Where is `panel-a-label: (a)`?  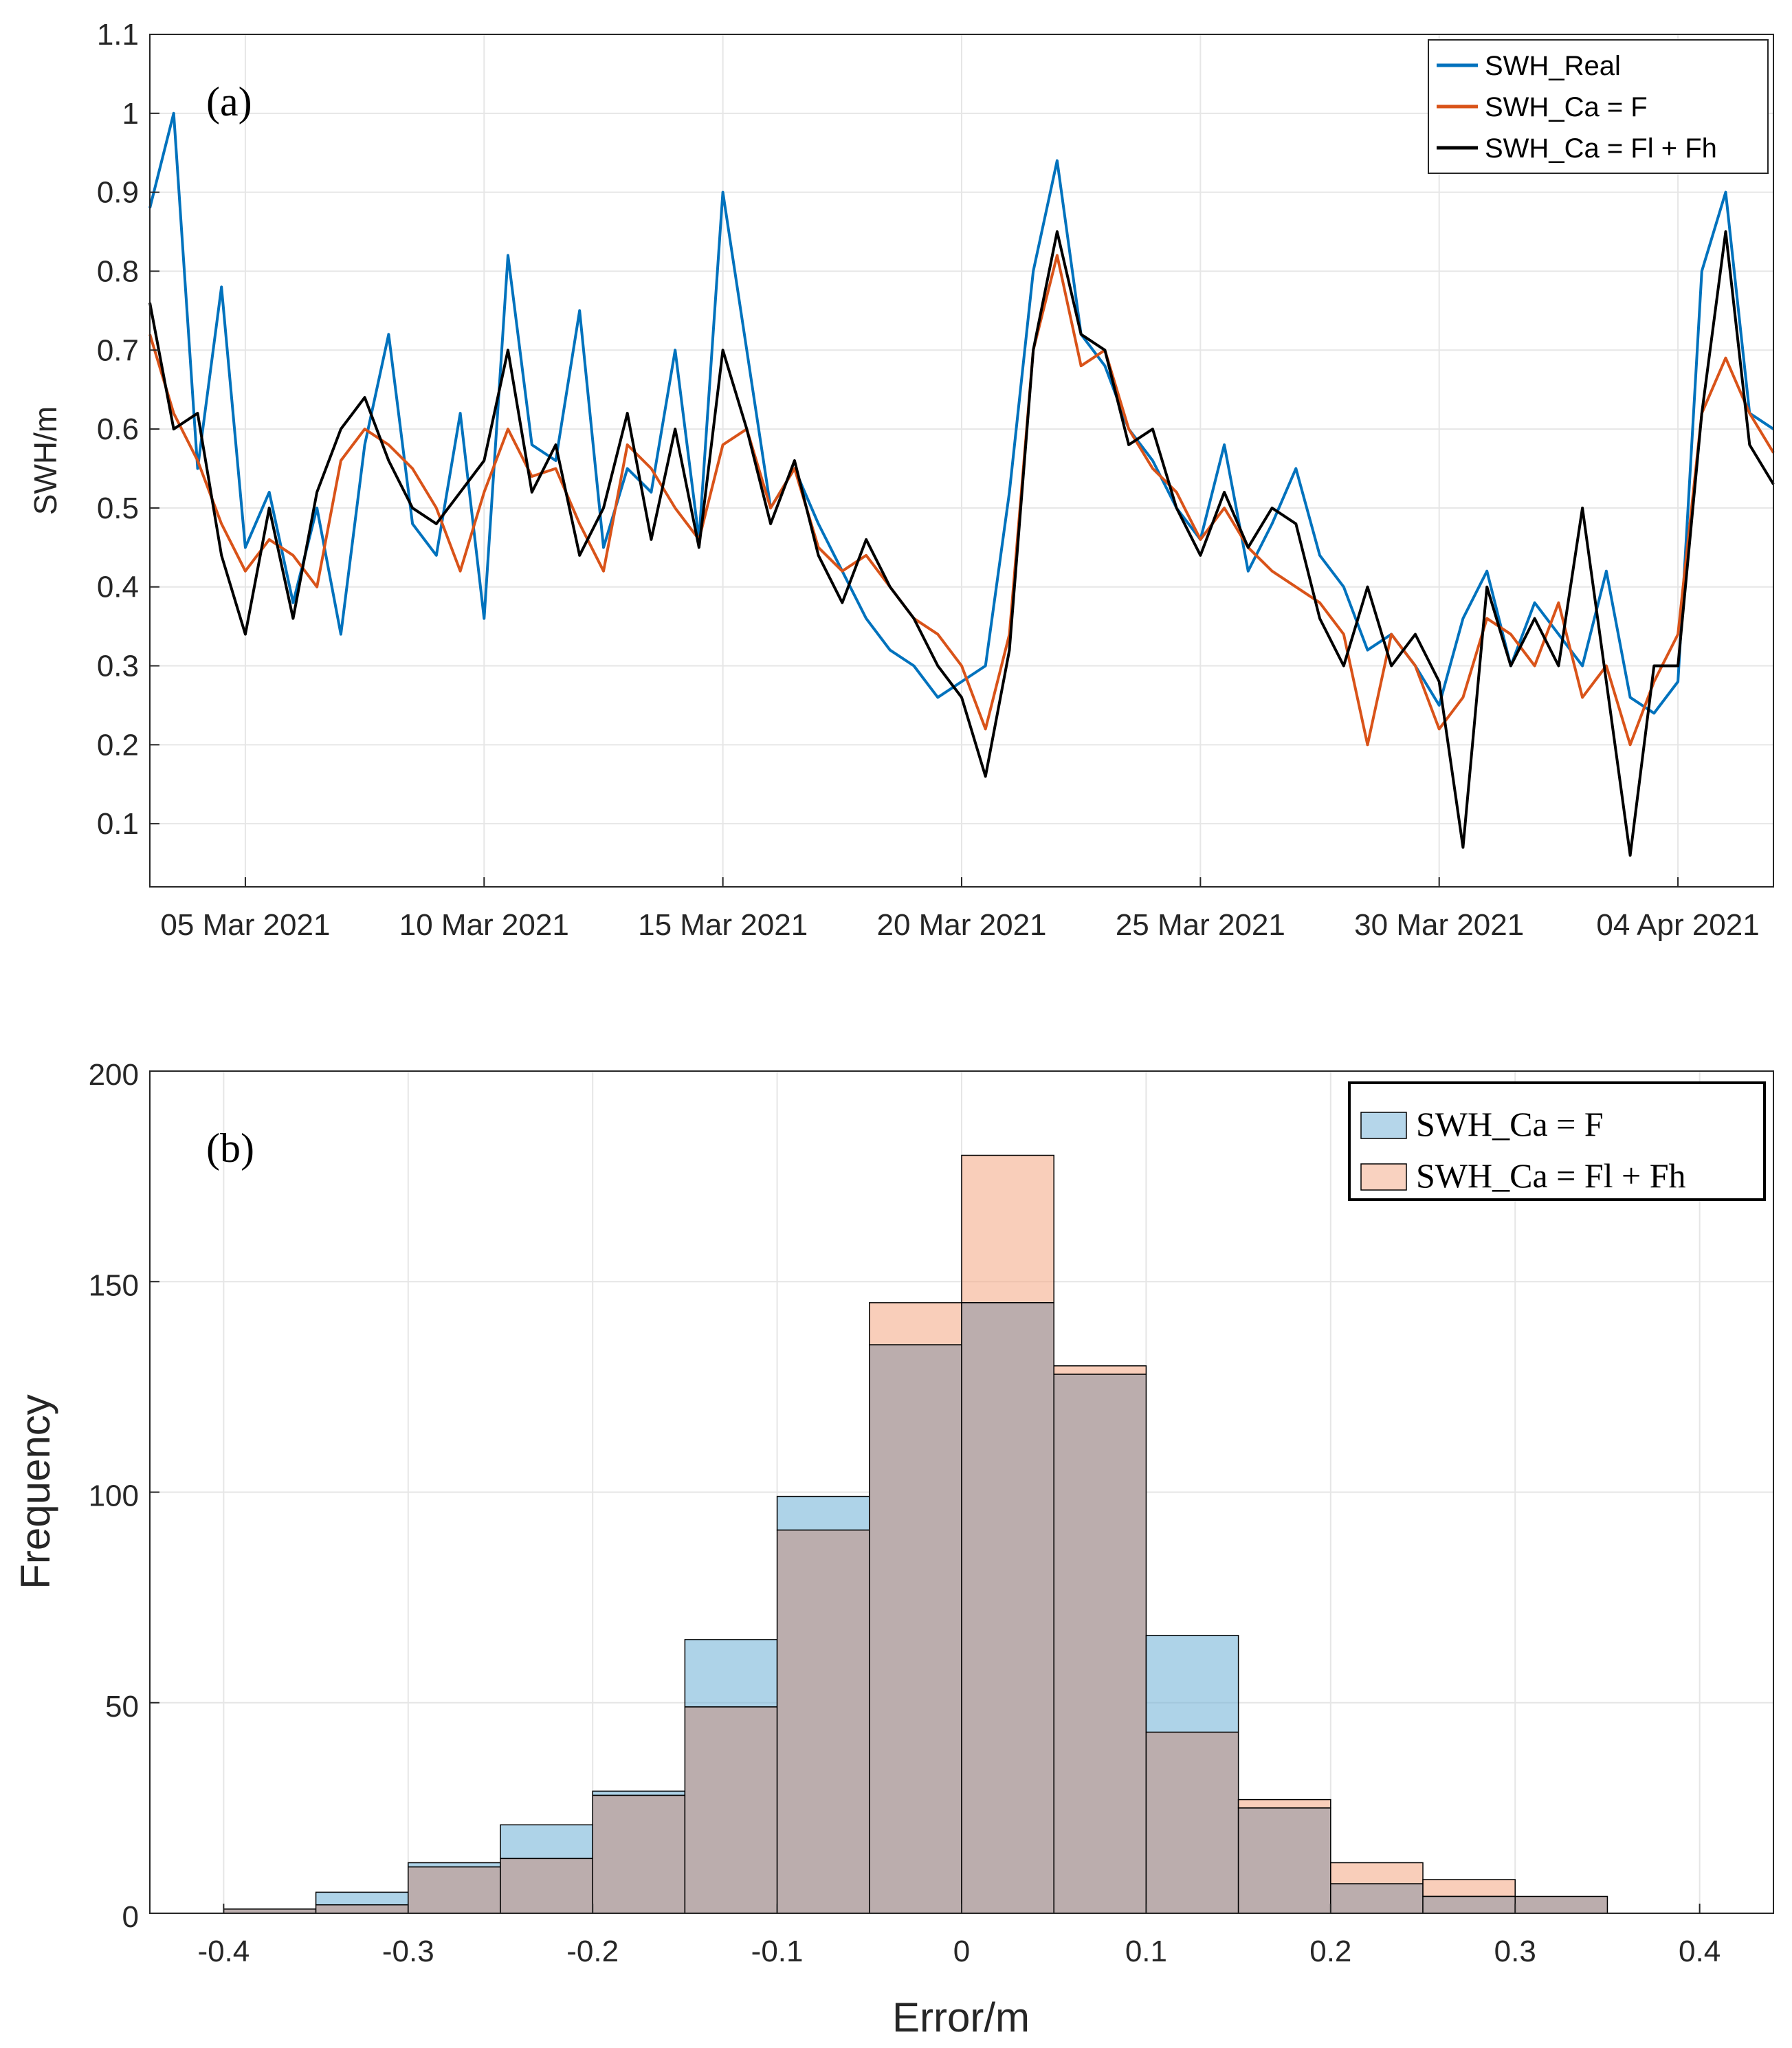 panel-a-label: (a) is located at coordinates (229, 101).